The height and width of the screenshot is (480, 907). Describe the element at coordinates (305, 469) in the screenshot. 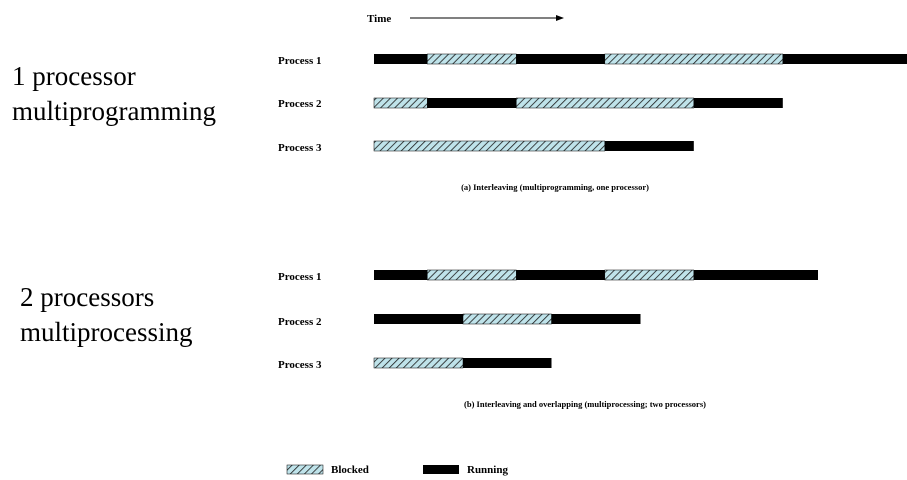

I see `legend-blocked-swatch` at that location.